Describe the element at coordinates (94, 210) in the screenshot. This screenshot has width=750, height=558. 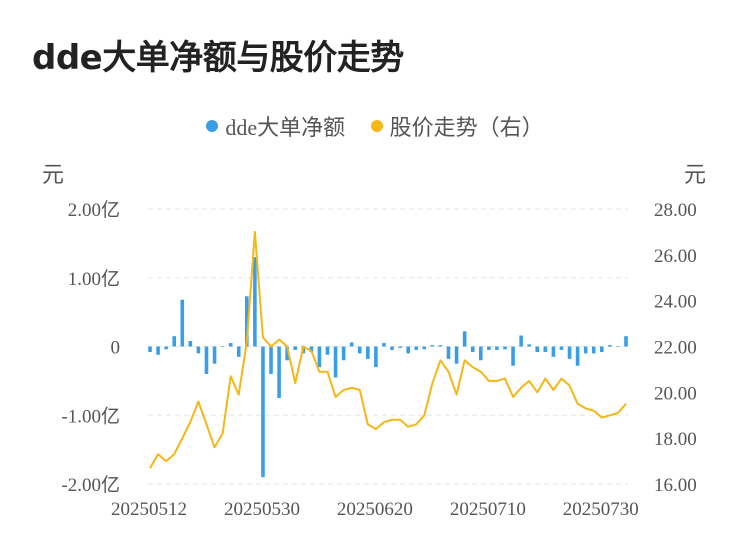
I see `left-tick-label: 2.00亿` at that location.